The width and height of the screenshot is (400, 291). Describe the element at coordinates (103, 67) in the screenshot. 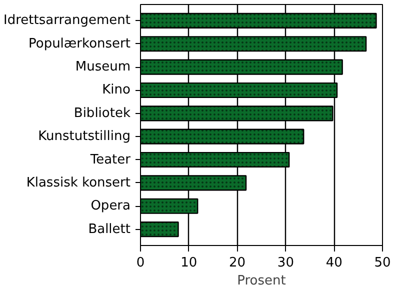

I see `y-tick-label: Museum` at that location.